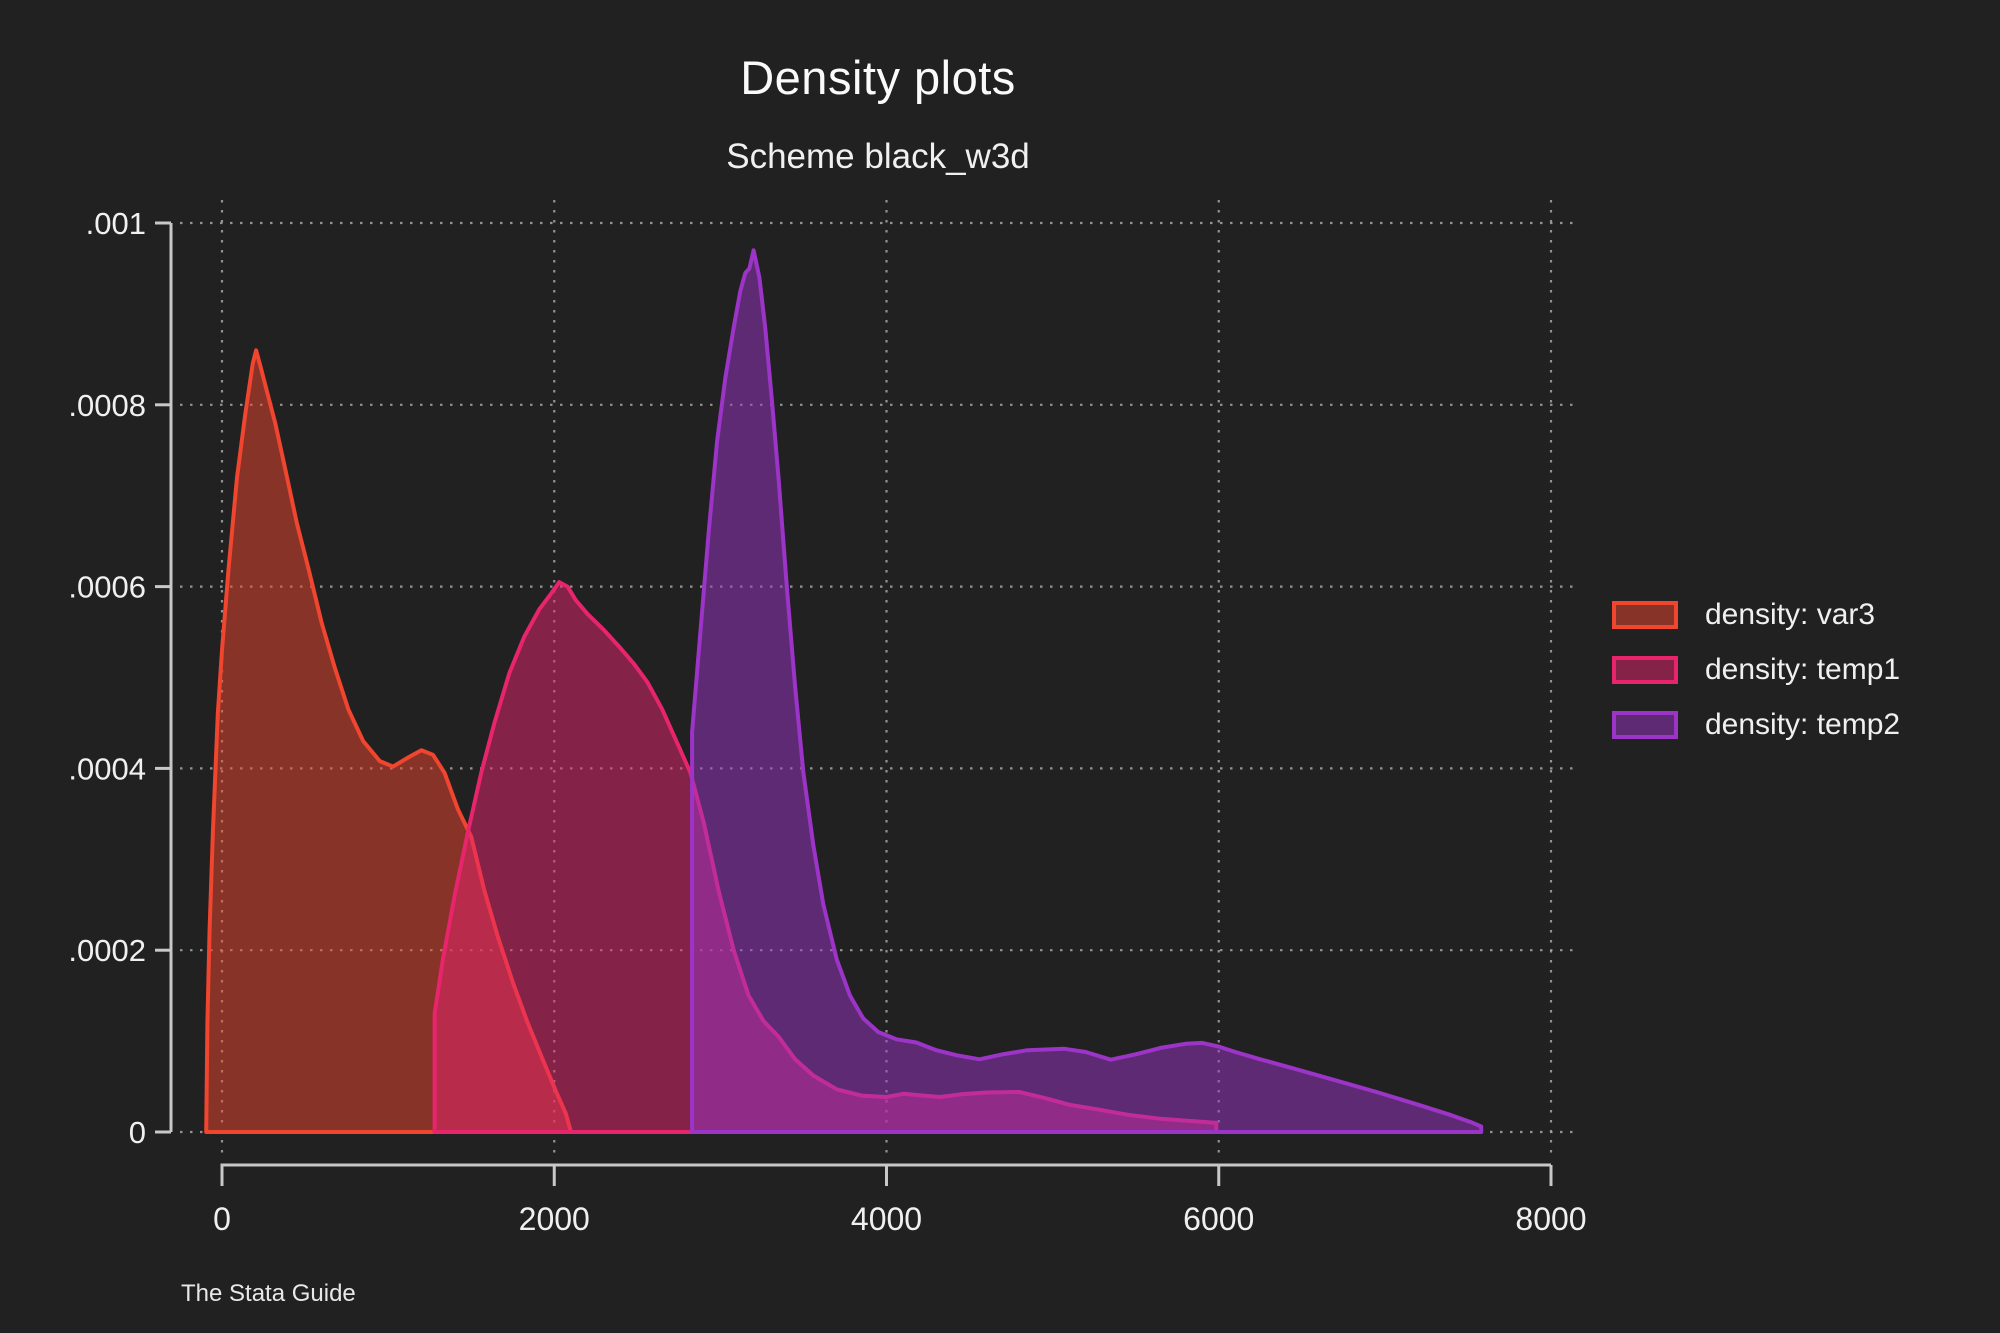  Describe the element at coordinates (107, 587) in the screenshot. I see `y-tick-label: .0006` at that location.